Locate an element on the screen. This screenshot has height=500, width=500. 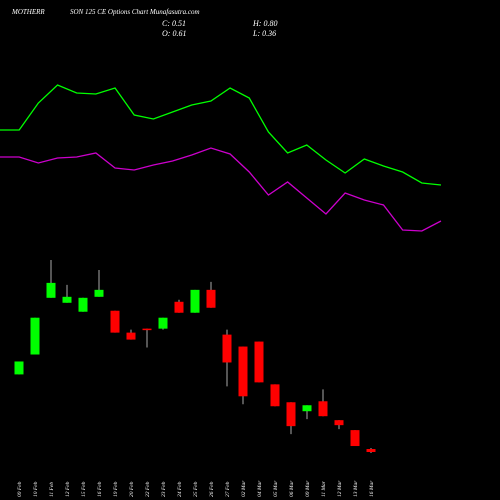
x-tick-label: 12 Feb is located at coordinates (68, 489).